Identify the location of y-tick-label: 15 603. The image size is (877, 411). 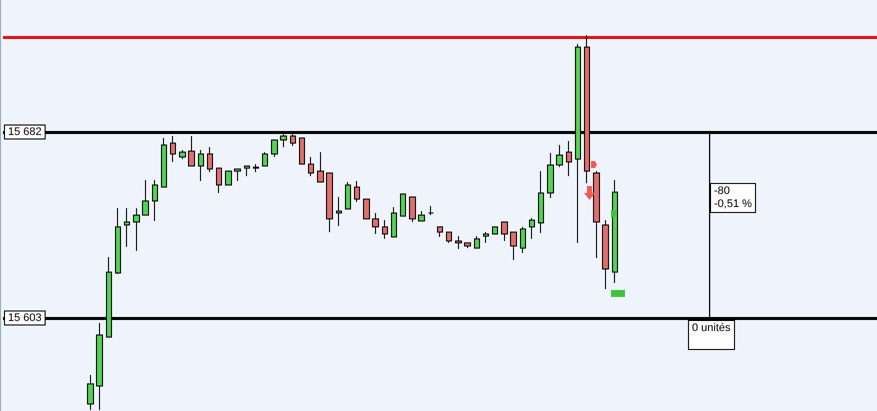
(25, 318).